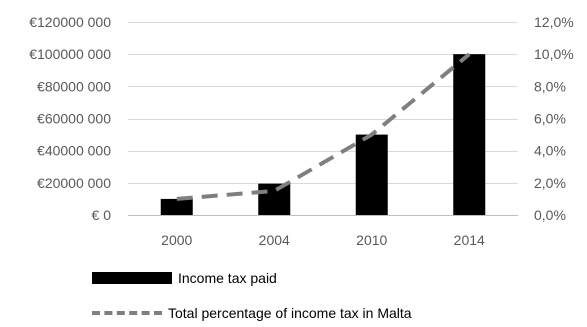 This screenshot has width=587, height=327. Describe the element at coordinates (469, 240) in the screenshot. I see `x-tick-label: 2014` at that location.